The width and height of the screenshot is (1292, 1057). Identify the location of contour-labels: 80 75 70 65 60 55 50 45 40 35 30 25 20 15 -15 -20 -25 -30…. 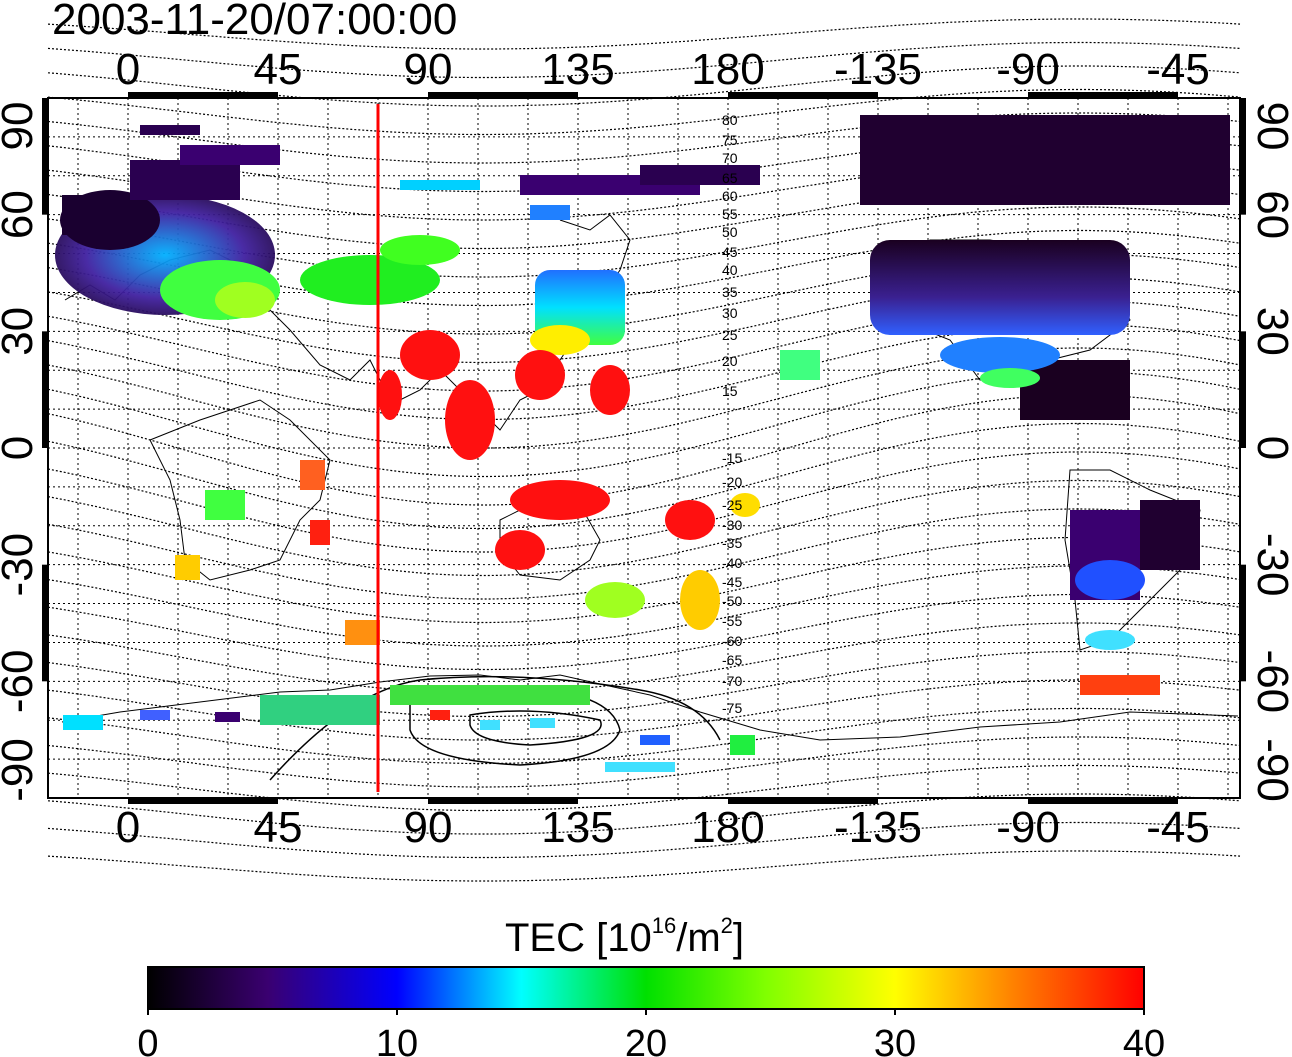
(732, 414).